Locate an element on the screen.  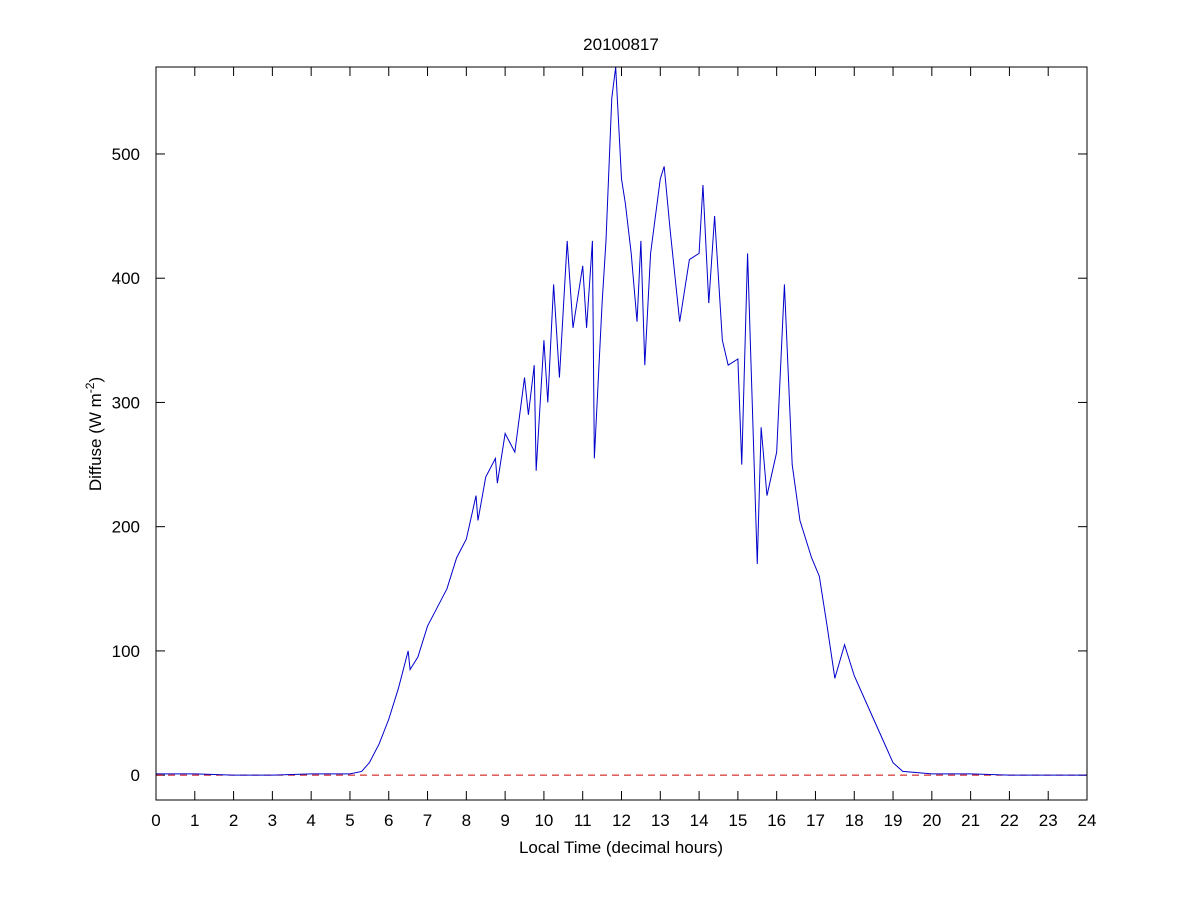
y-tick-label: 100 is located at coordinates (126, 651).